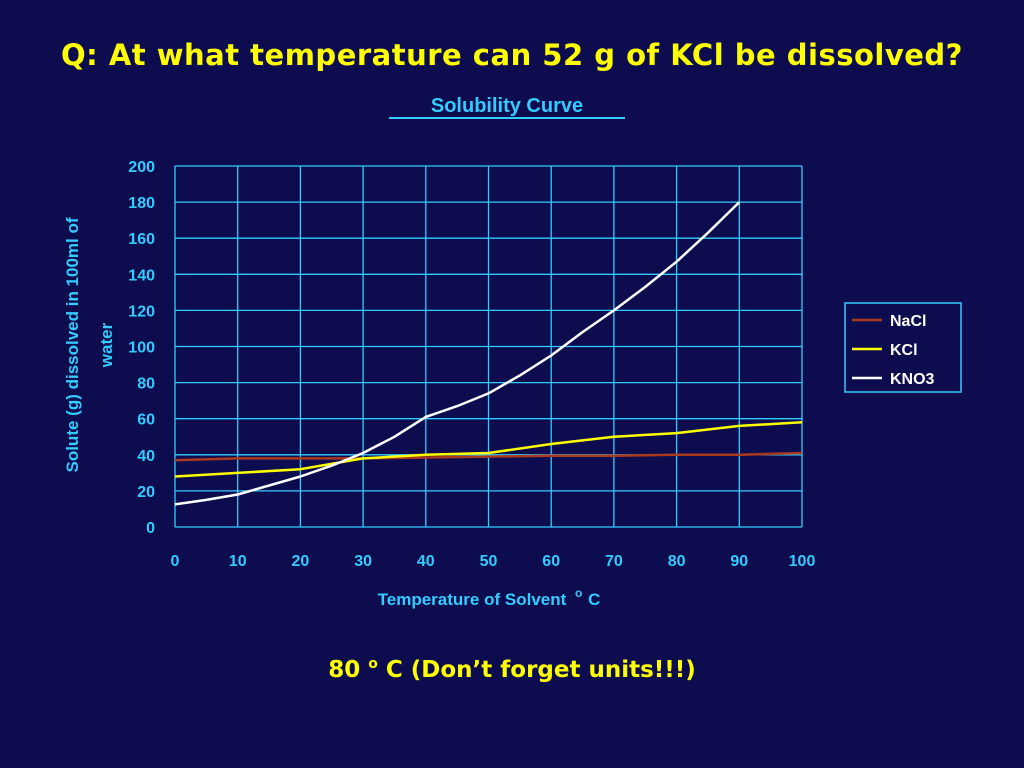 The width and height of the screenshot is (1024, 768). What do you see at coordinates (141, 167) in the screenshot?
I see `y-tick-label: 200` at bounding box center [141, 167].